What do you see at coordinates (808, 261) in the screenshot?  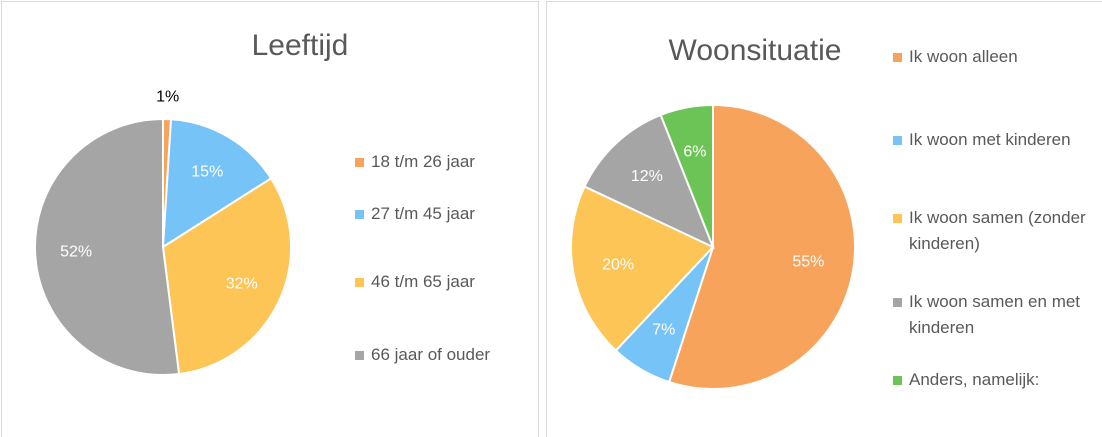 I see `data-label: 55%` at bounding box center [808, 261].